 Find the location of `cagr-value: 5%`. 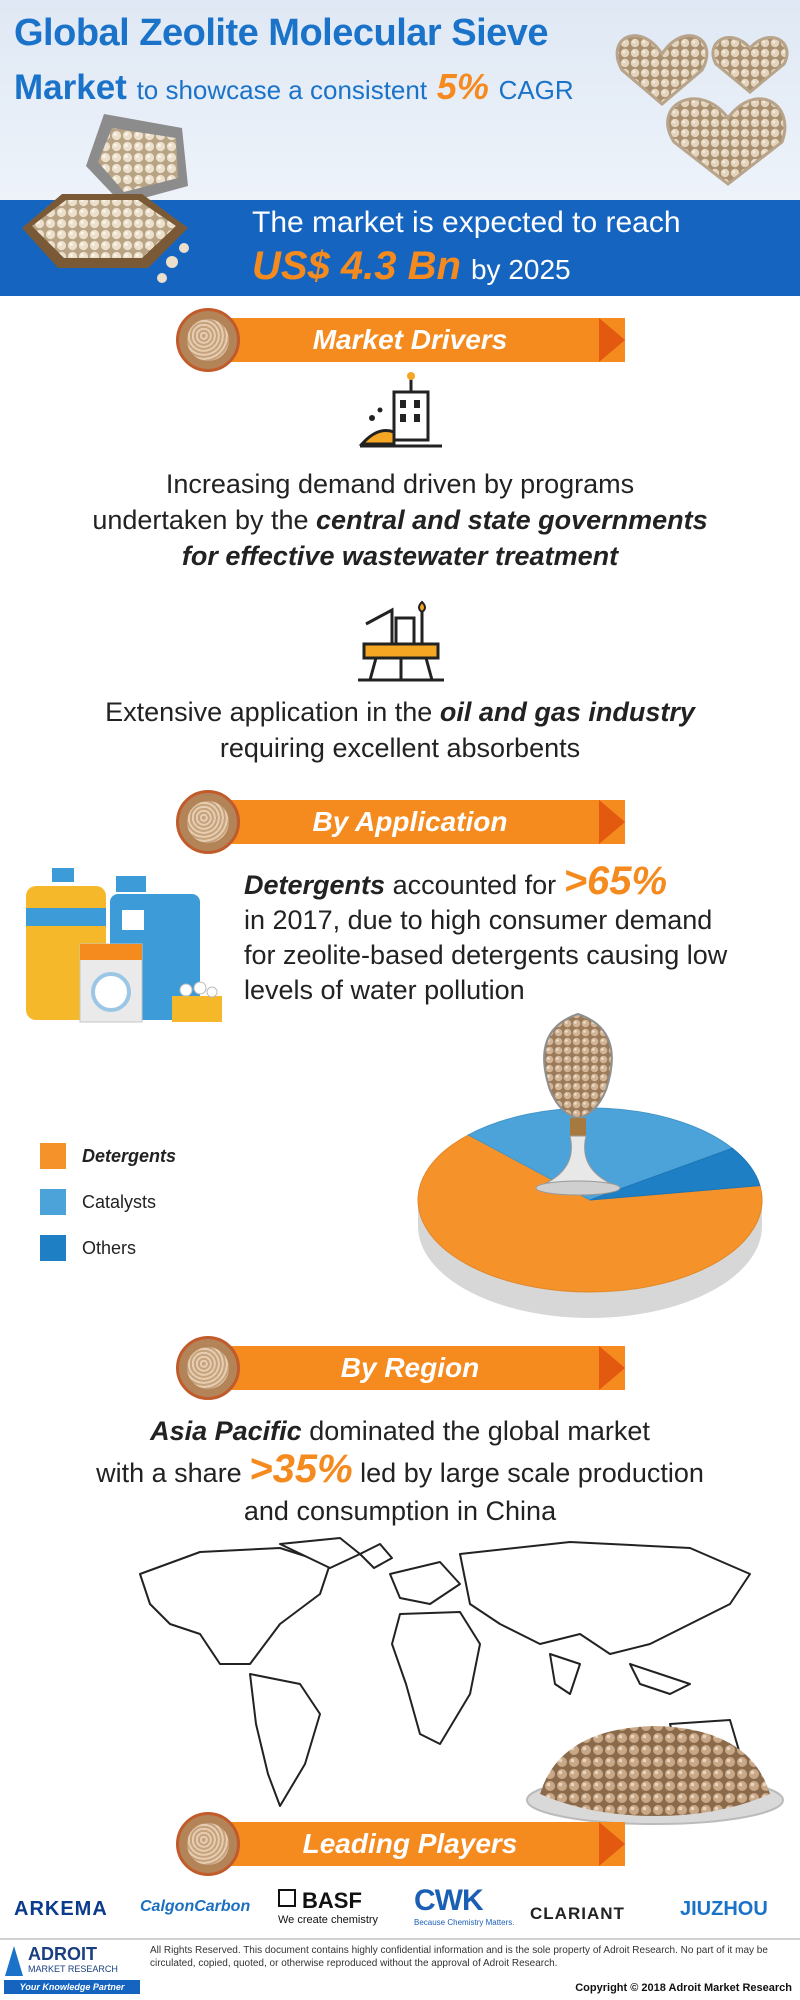

cagr-value: 5% is located at coordinates (462, 86).